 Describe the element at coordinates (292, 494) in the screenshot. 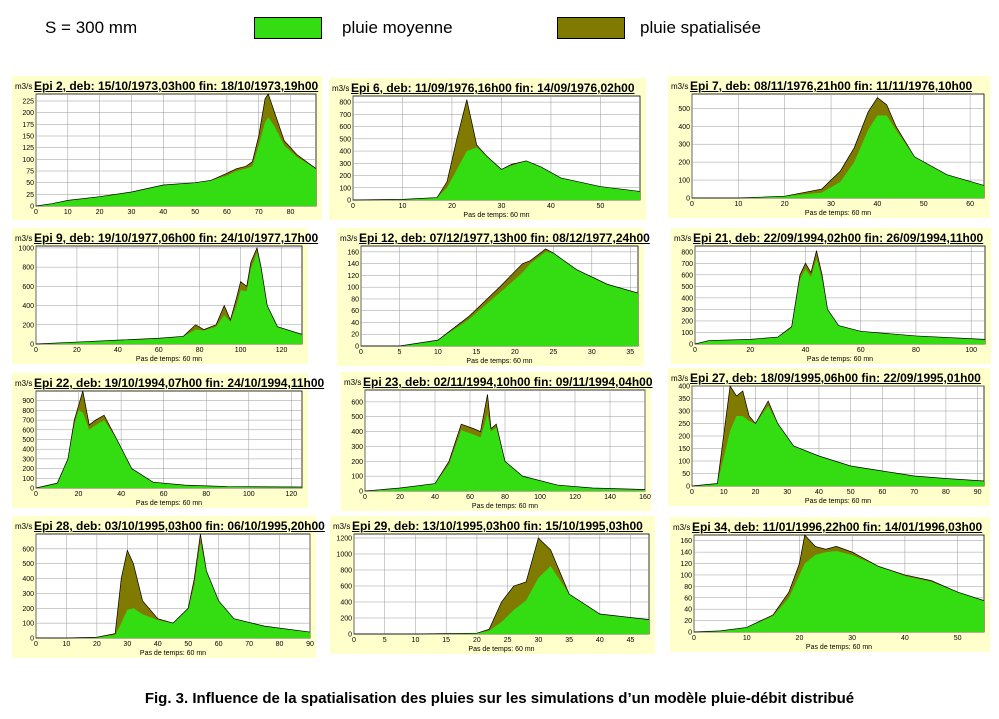

I see `x-tick-label: 120` at that location.